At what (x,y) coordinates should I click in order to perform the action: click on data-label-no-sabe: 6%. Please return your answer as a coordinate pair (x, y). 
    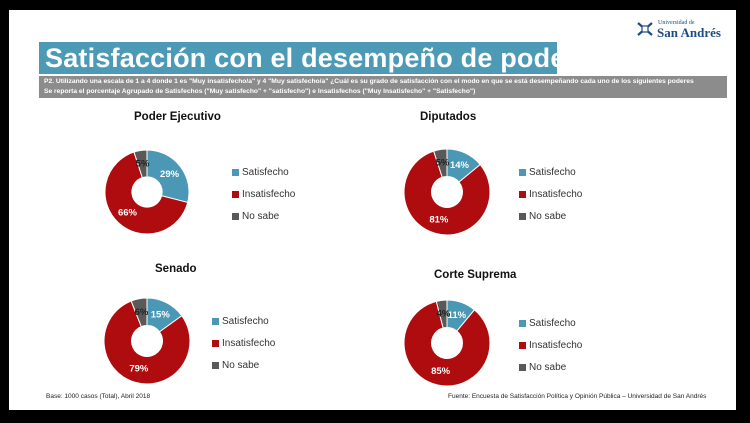
    Looking at the image, I should click on (142, 312).